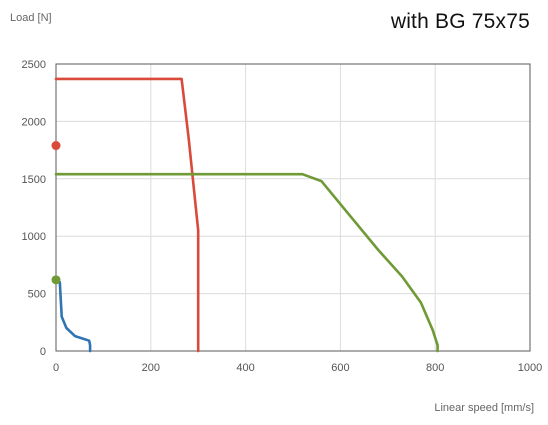  I want to click on y-tick-label: 0, so click(43, 352).